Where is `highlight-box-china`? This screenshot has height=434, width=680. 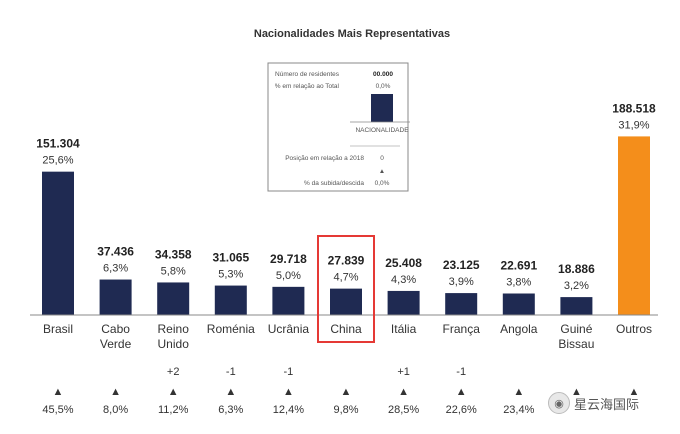
highlight-box-china is located at coordinates (346, 289).